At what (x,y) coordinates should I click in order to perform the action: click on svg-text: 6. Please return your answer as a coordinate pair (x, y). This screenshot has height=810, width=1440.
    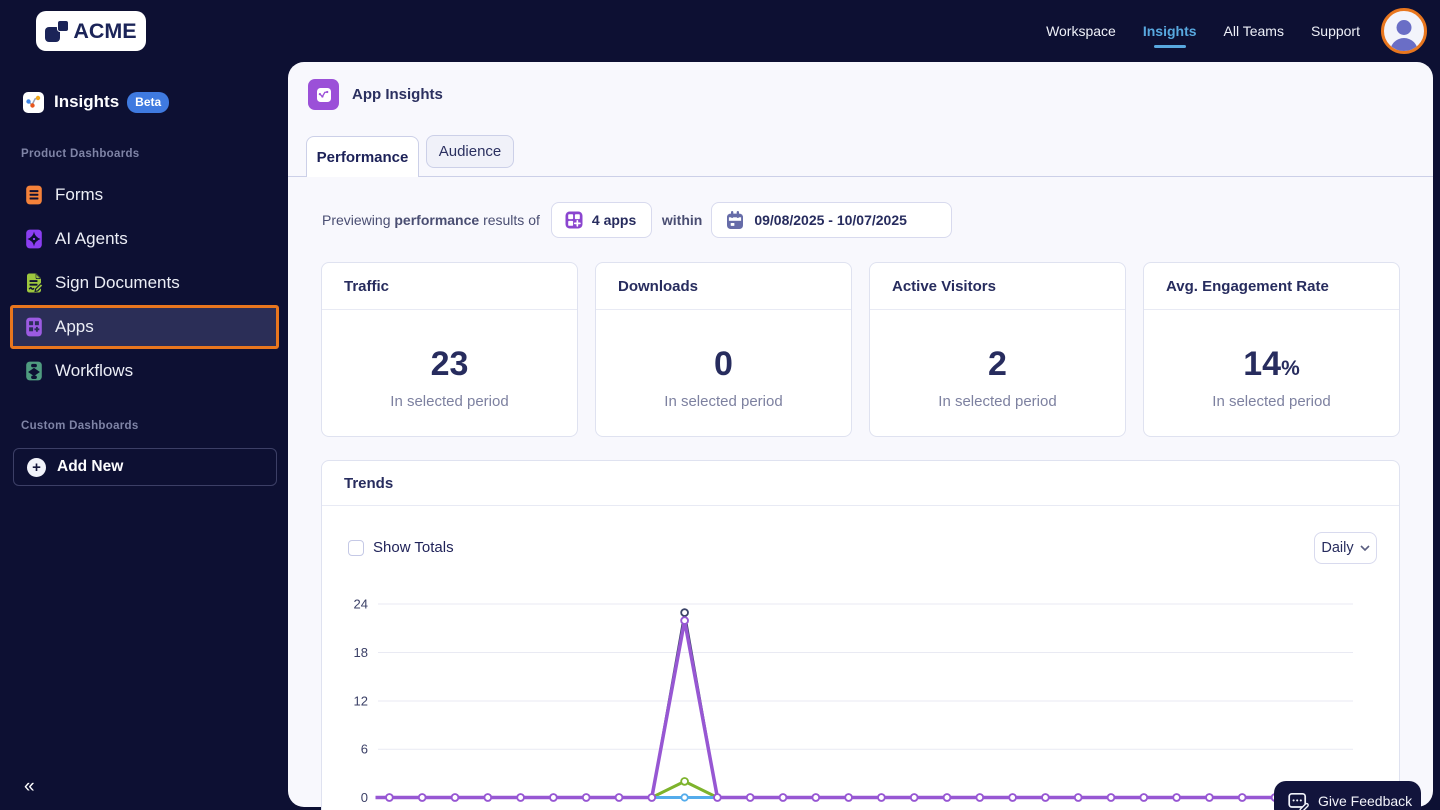
    Looking at the image, I should click on (364, 749).